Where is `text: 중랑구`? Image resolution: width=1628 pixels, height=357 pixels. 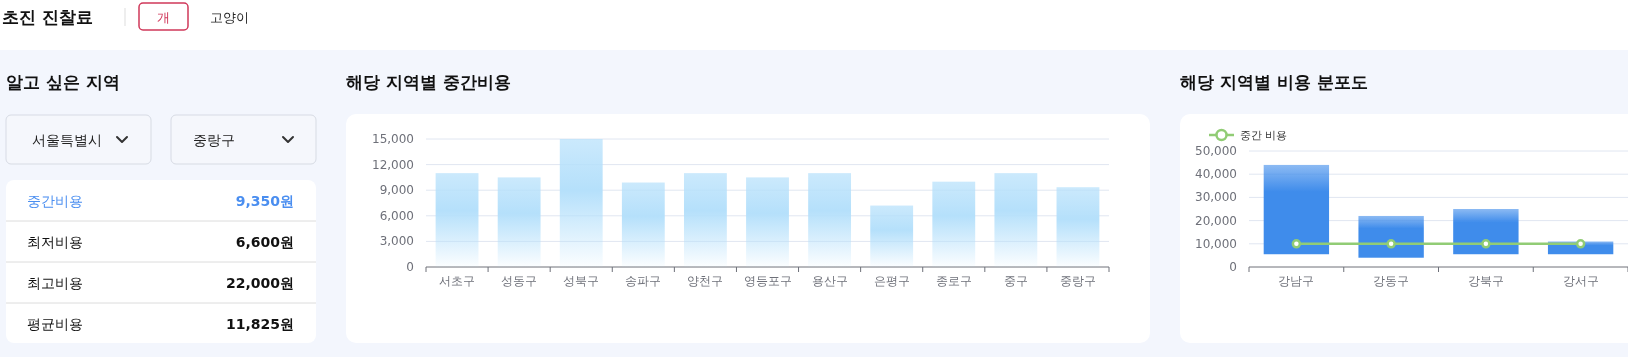
text: 중랑구 is located at coordinates (214, 140).